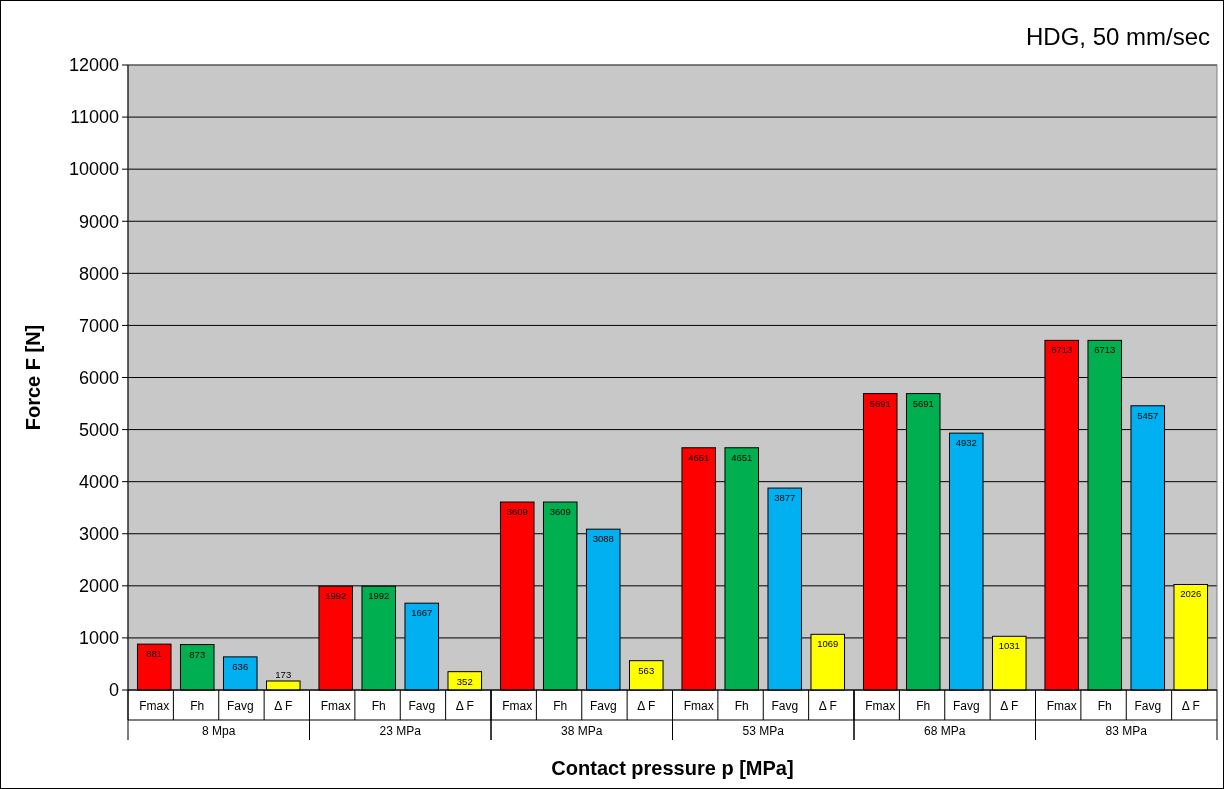 Image resolution: width=1224 pixels, height=789 pixels. Describe the element at coordinates (154, 654) in the screenshot. I see `data-label: 881` at that location.